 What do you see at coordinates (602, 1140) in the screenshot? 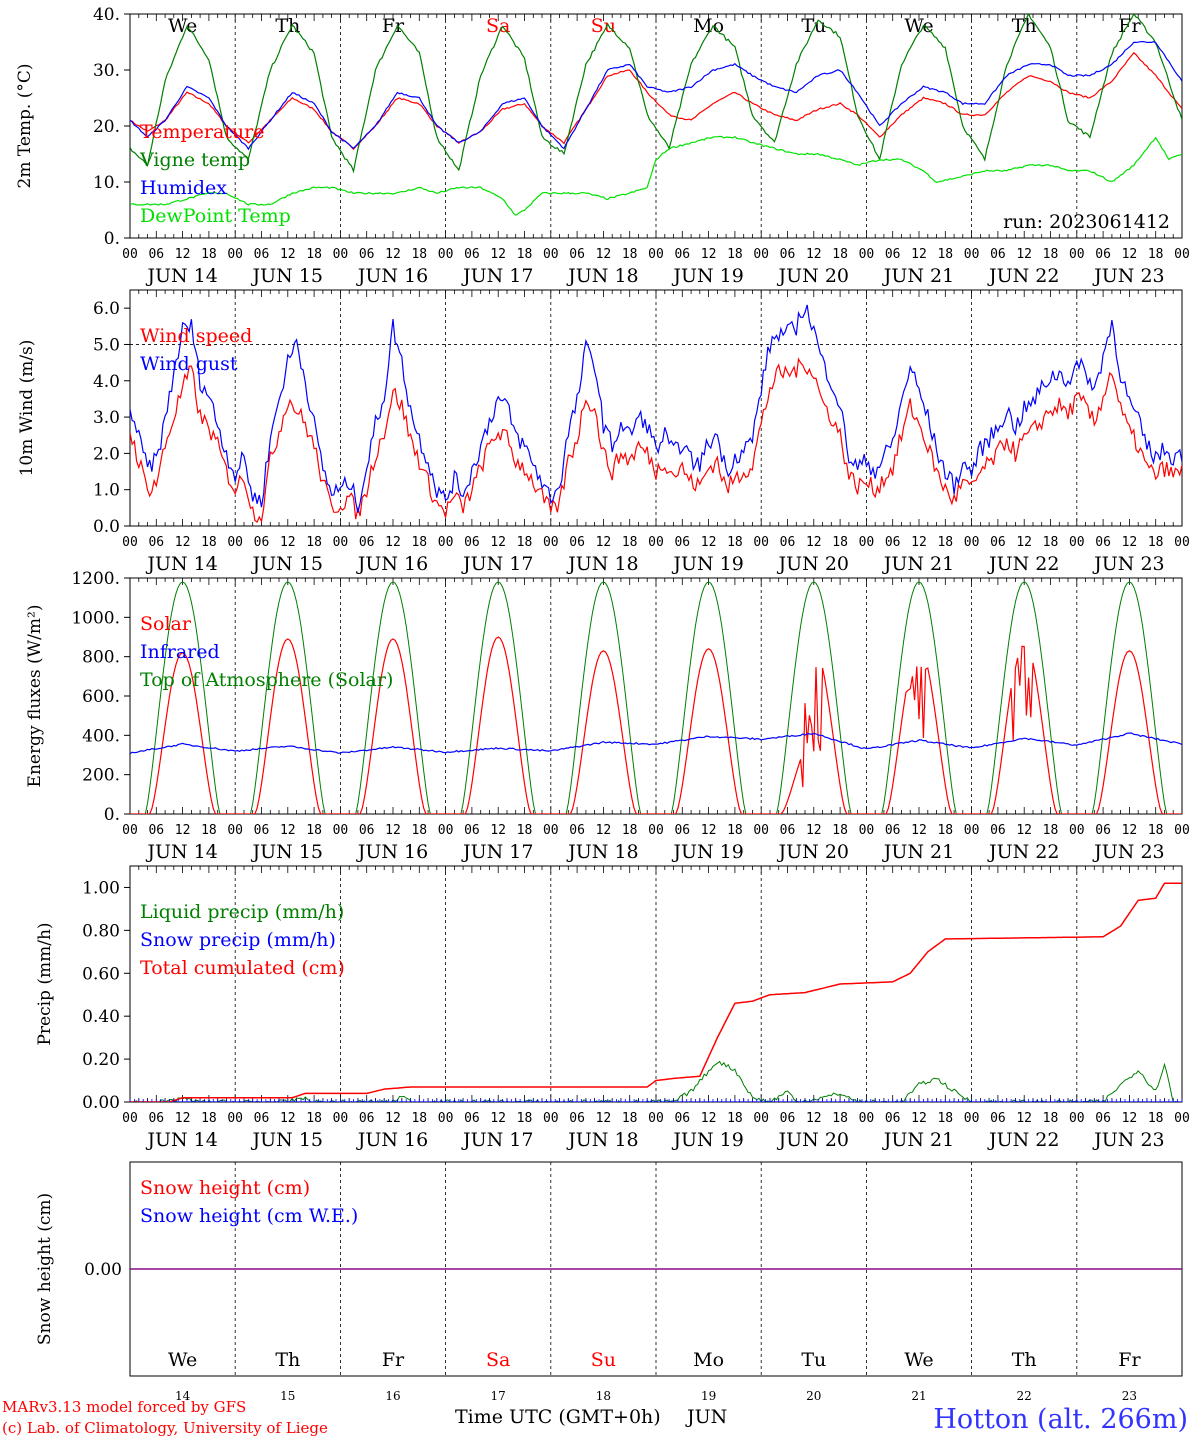
I see `day-label: JUN 18` at bounding box center [602, 1140].